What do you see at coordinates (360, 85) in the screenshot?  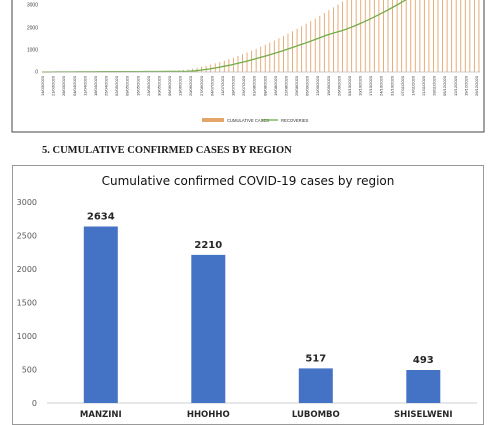 I see `top-date-label: 10/10/2020` at bounding box center [360, 85].